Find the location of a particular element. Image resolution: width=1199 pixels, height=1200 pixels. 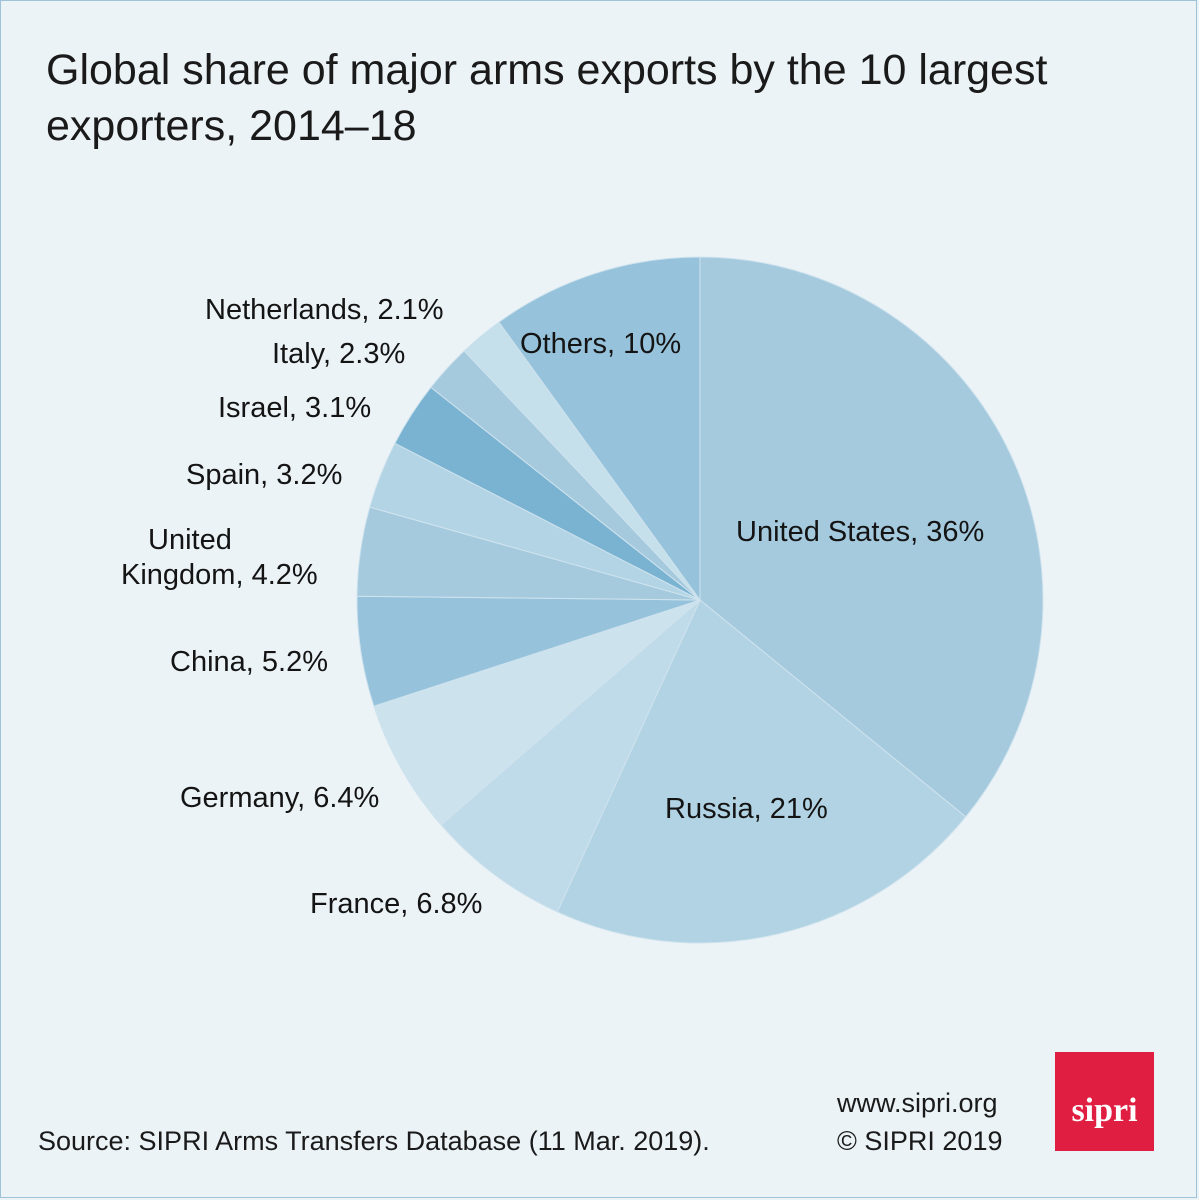

pie-slice-france is located at coordinates (570, 756).